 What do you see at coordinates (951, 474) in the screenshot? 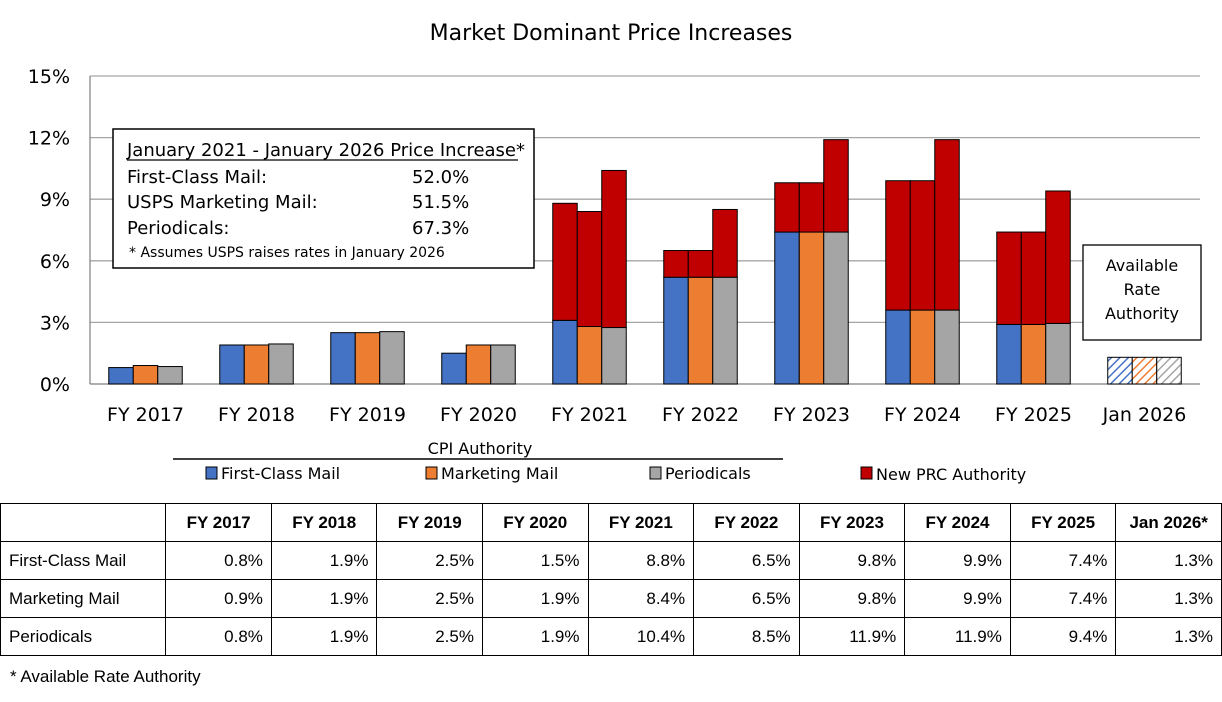
I see `legend-label-prc: New PRC Authority` at bounding box center [951, 474].